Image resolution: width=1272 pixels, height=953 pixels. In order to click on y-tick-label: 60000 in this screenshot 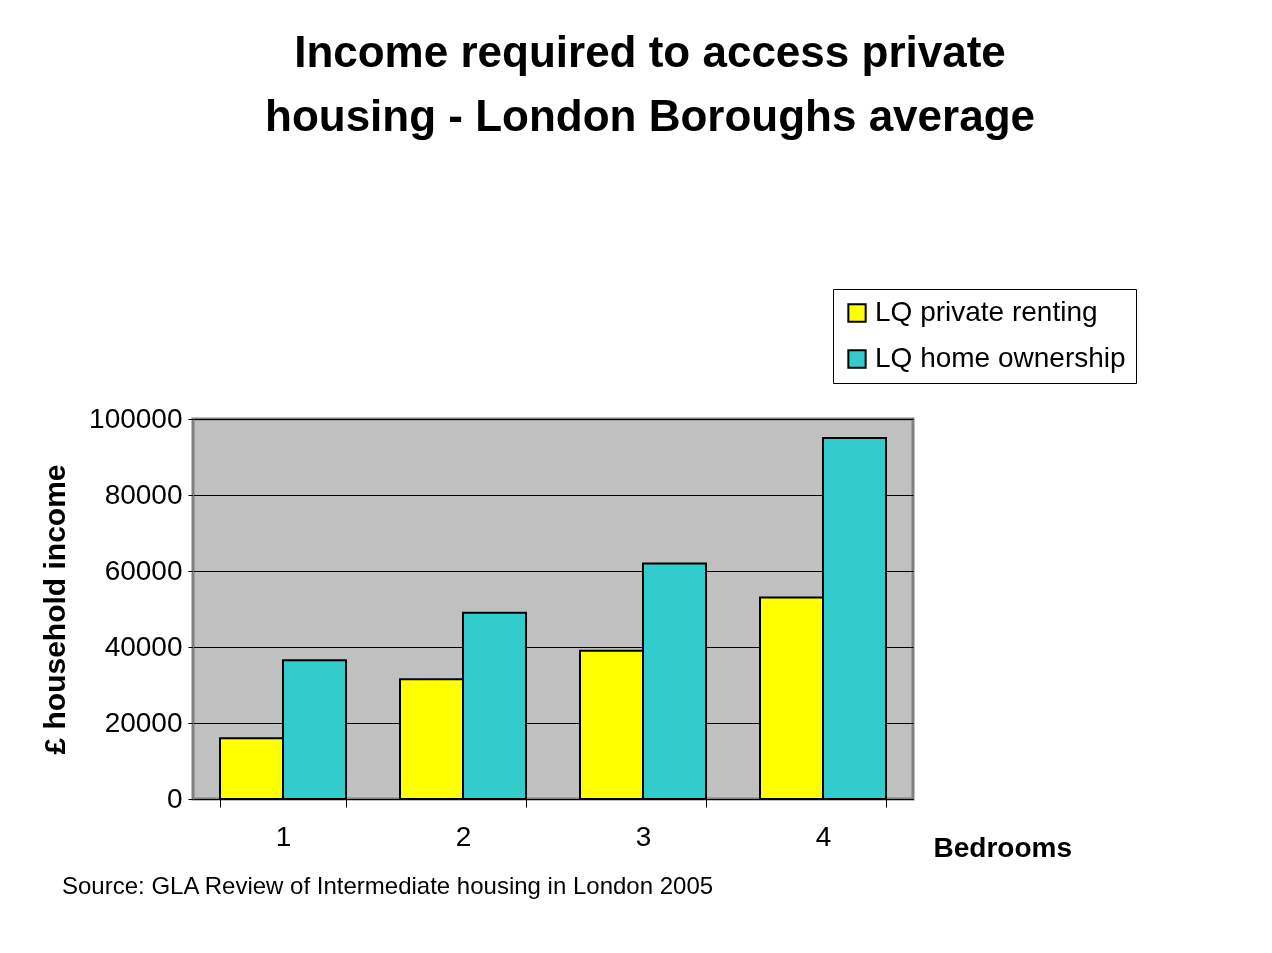, I will do `click(143, 570)`.